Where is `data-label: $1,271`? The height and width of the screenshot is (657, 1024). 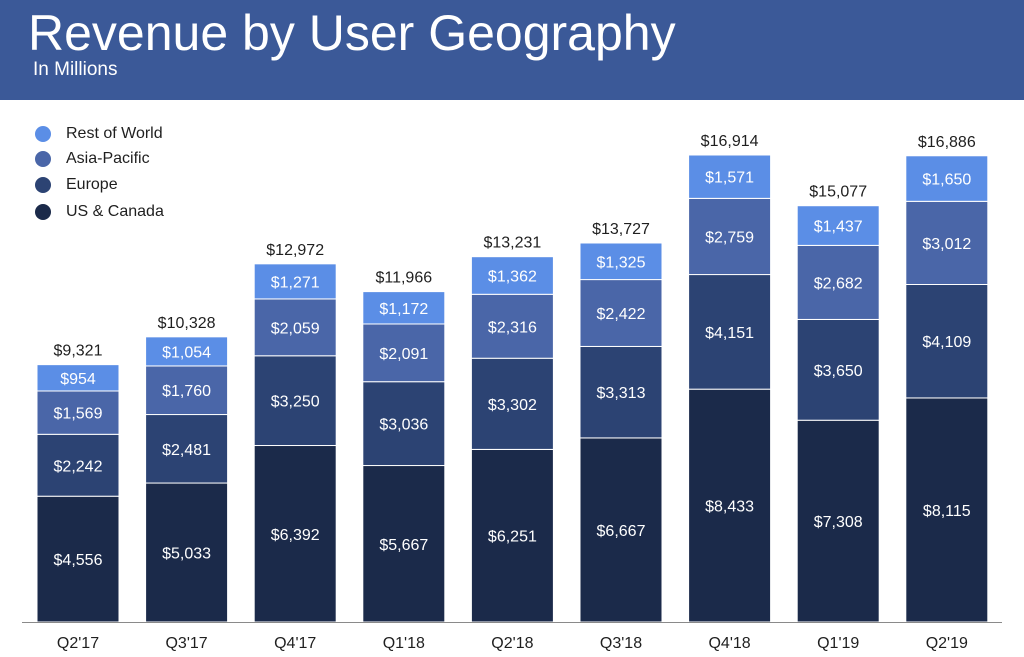 data-label: $1,271 is located at coordinates (295, 282).